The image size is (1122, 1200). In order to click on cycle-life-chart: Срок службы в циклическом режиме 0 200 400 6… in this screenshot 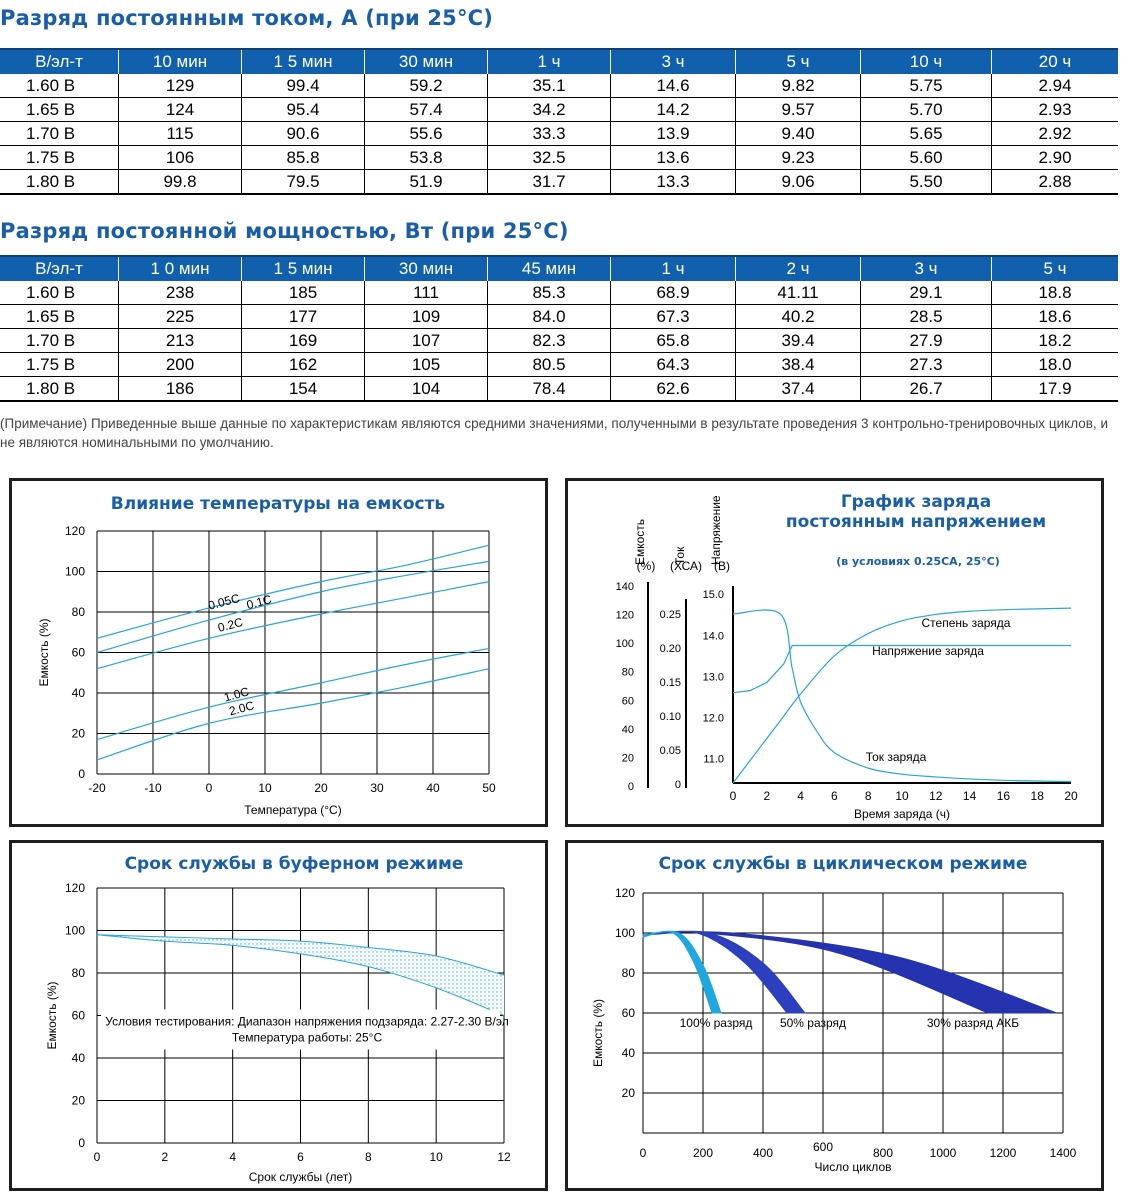, I will do `click(834, 1014)`.